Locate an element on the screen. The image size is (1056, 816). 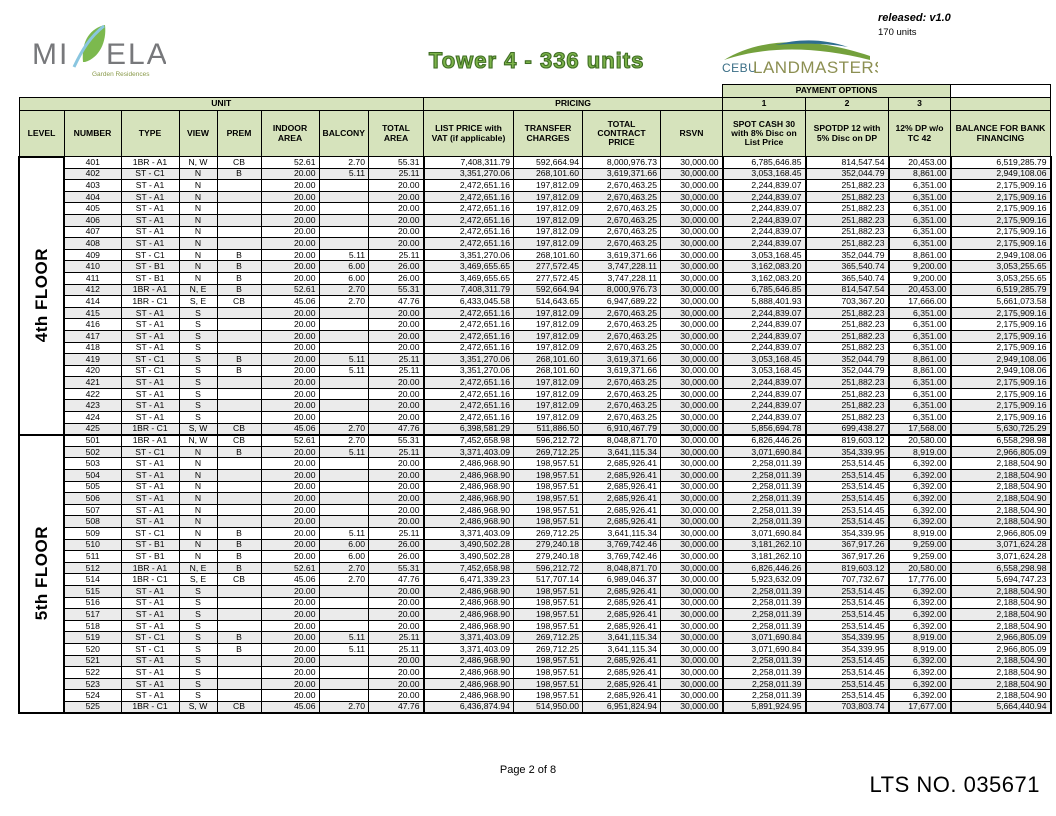
cell-total_contract_price: 3,769,742.46 is located at coordinates (621, 545).